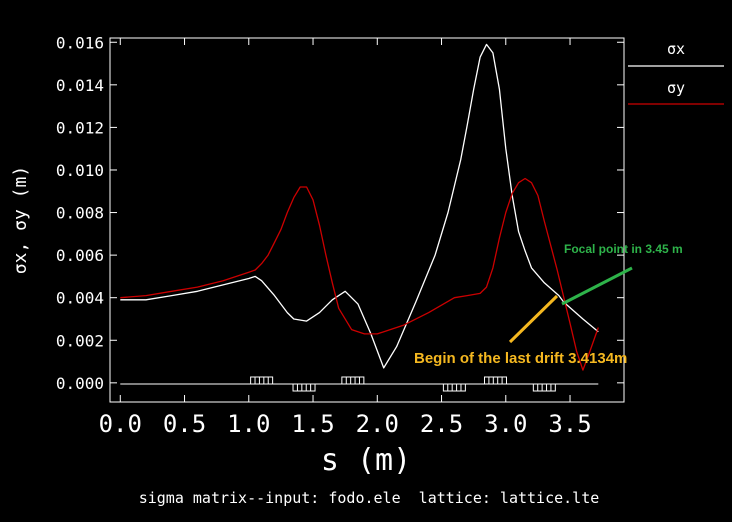 The height and width of the screenshot is (522, 732). What do you see at coordinates (569, 424) in the screenshot?
I see `x-tick-label: 3.5` at bounding box center [569, 424].